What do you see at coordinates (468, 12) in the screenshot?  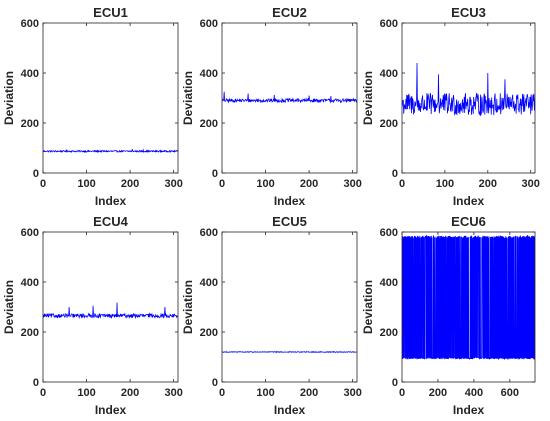 I see `panel-title: ECU3` at bounding box center [468, 12].